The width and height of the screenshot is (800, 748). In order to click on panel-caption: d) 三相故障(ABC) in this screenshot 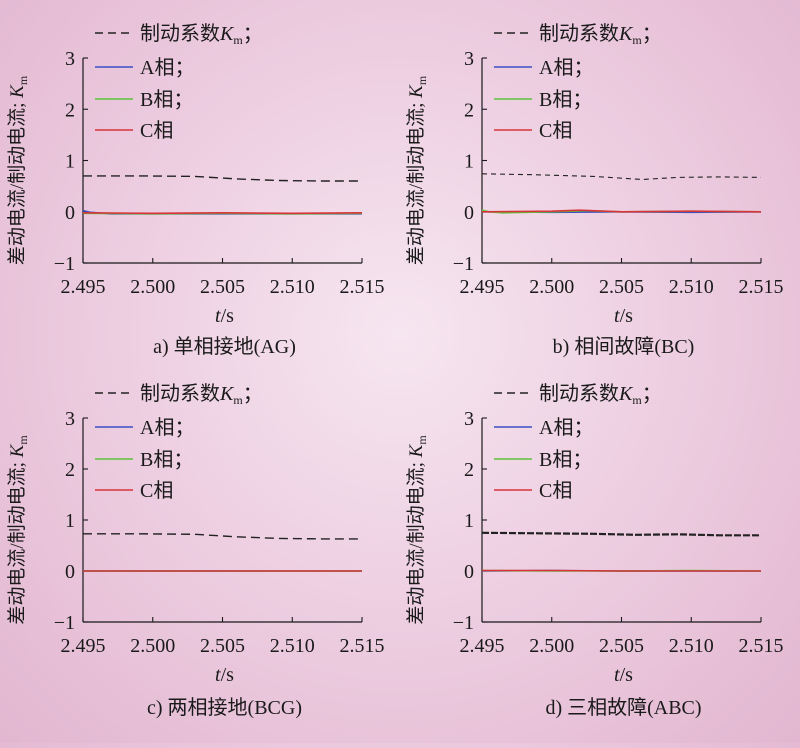, I will do `click(623, 707)`.